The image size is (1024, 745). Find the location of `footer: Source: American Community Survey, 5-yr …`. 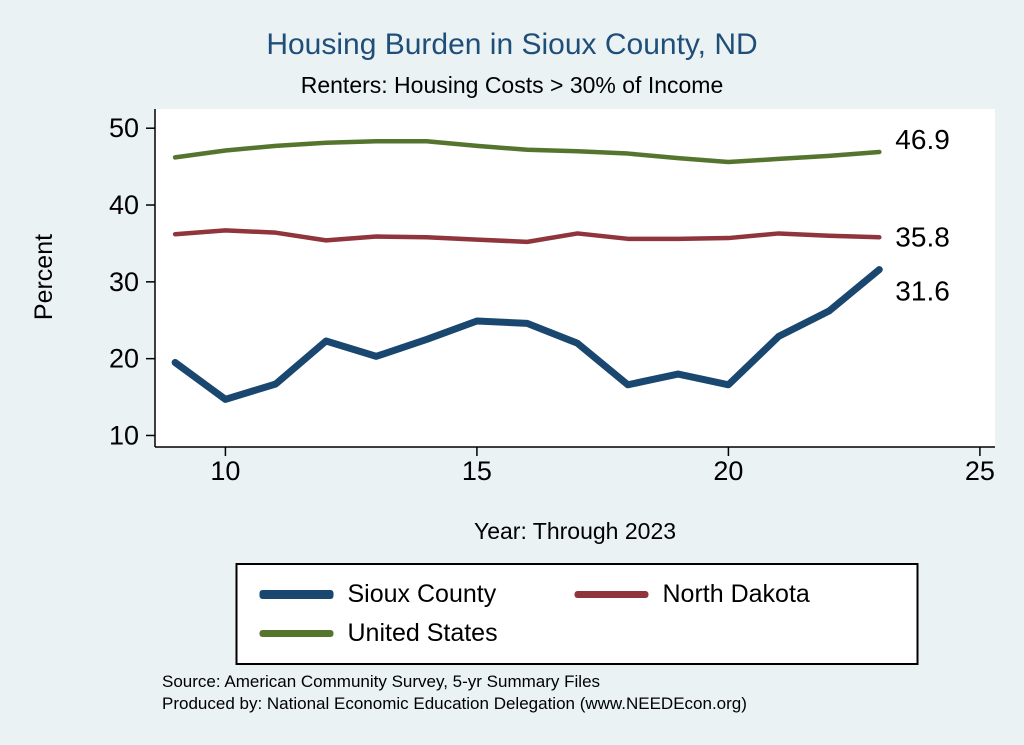

footer: Source: American Community Survey, 5-yr … is located at coordinates (454, 693).